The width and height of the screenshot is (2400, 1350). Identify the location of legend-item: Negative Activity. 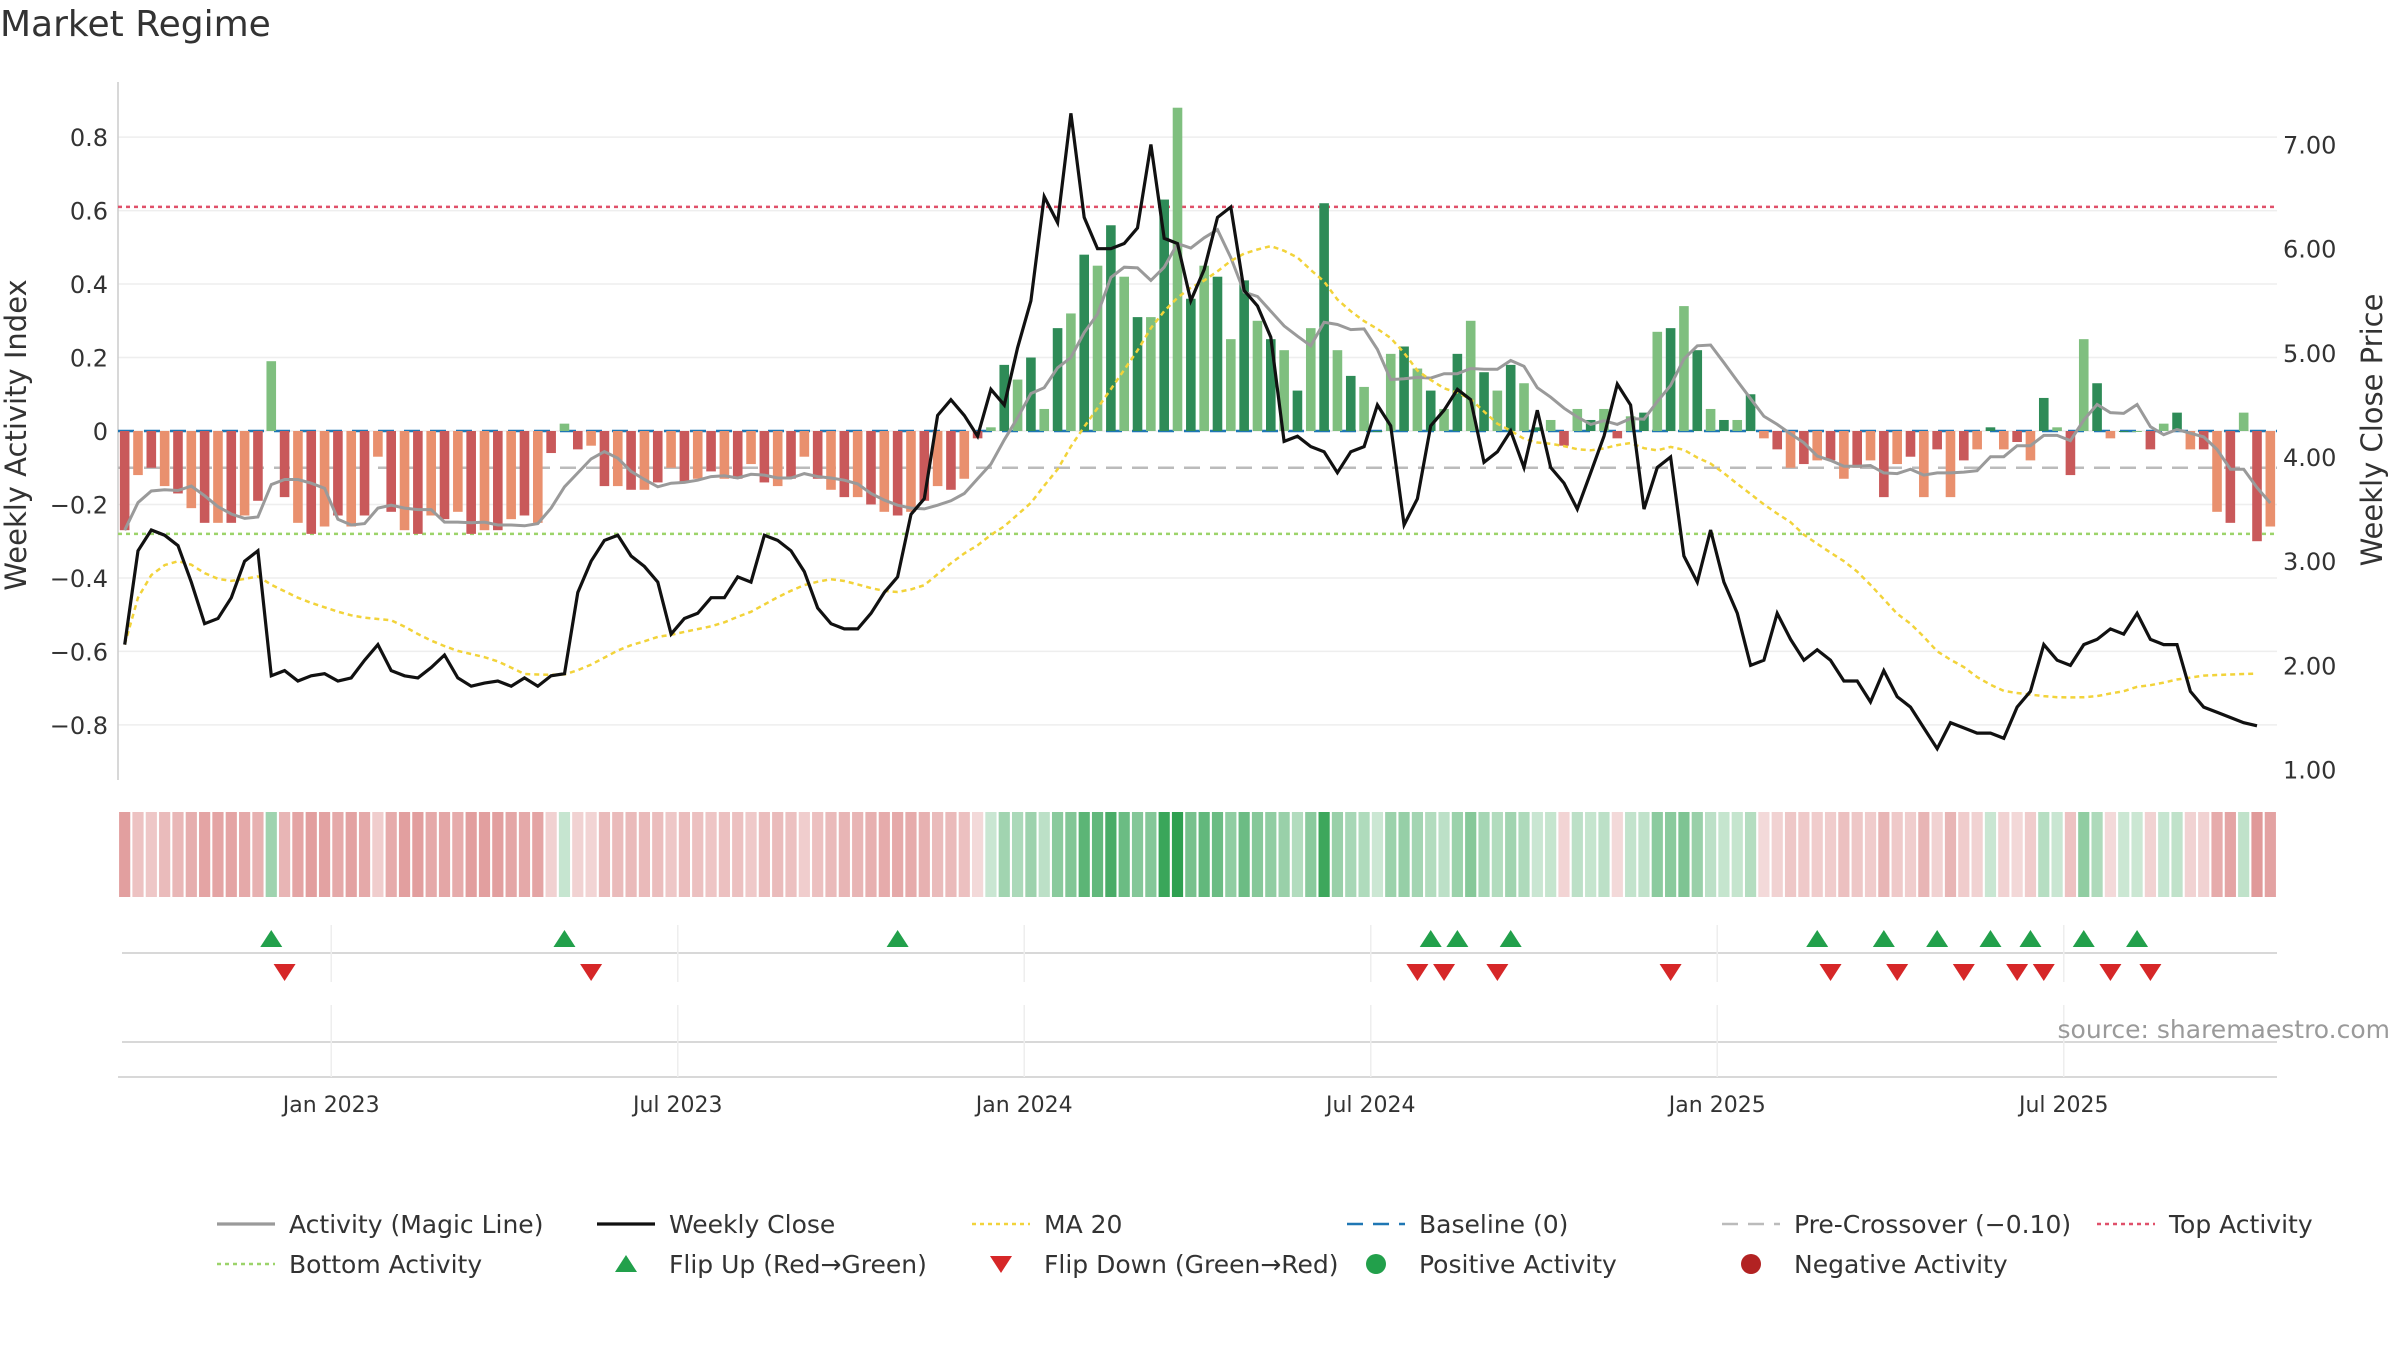
(1907, 1264).